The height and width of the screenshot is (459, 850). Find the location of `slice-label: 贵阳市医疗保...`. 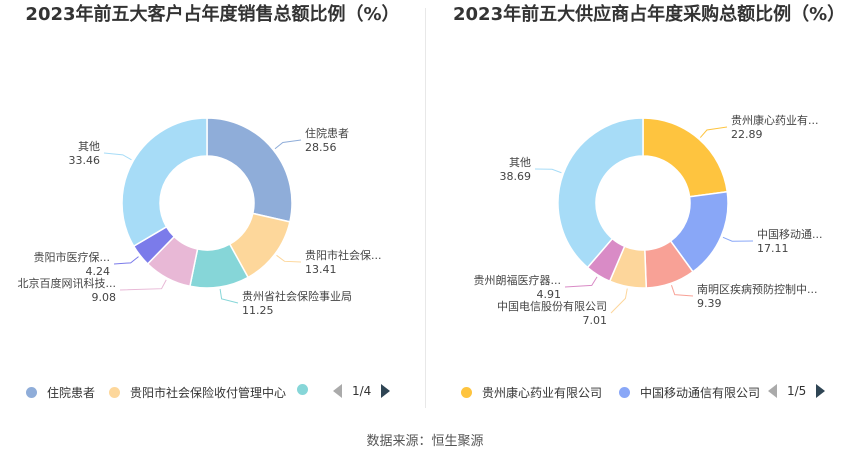

slice-label: 贵阳市医疗保... is located at coordinates (72, 257).